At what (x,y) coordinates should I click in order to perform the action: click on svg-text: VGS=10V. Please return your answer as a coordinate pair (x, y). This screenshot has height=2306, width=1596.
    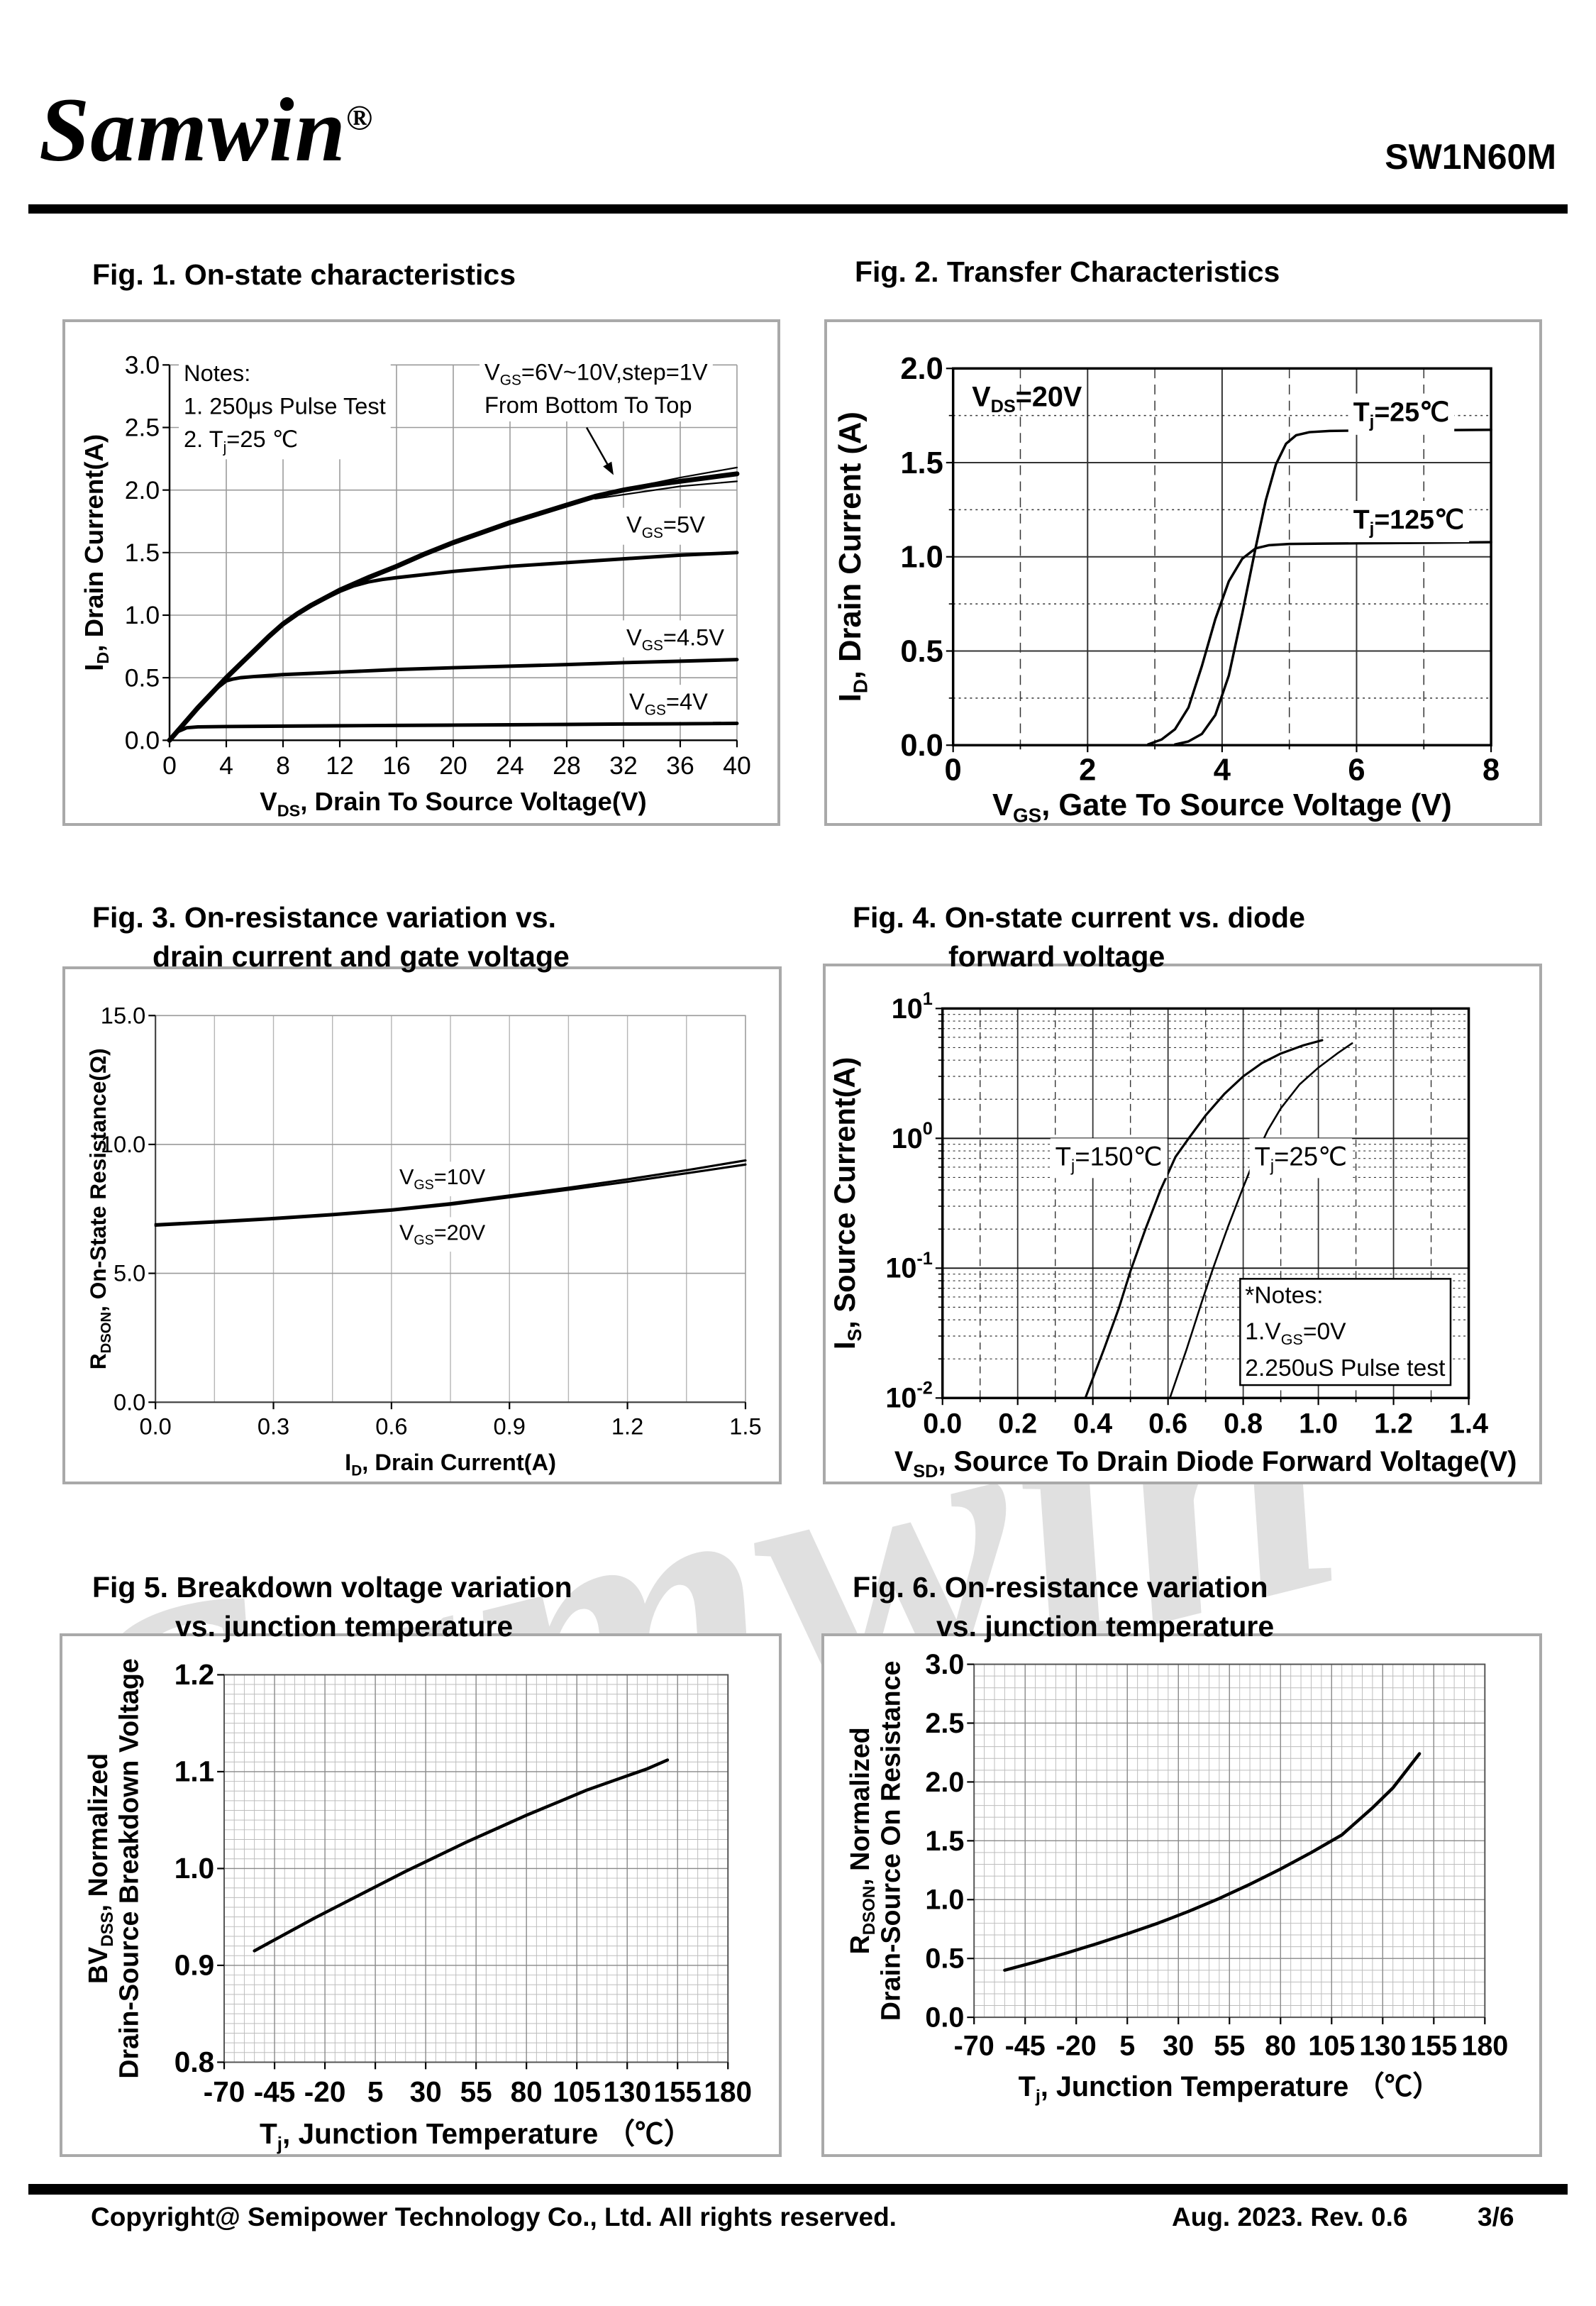
    Looking at the image, I should click on (443, 1179).